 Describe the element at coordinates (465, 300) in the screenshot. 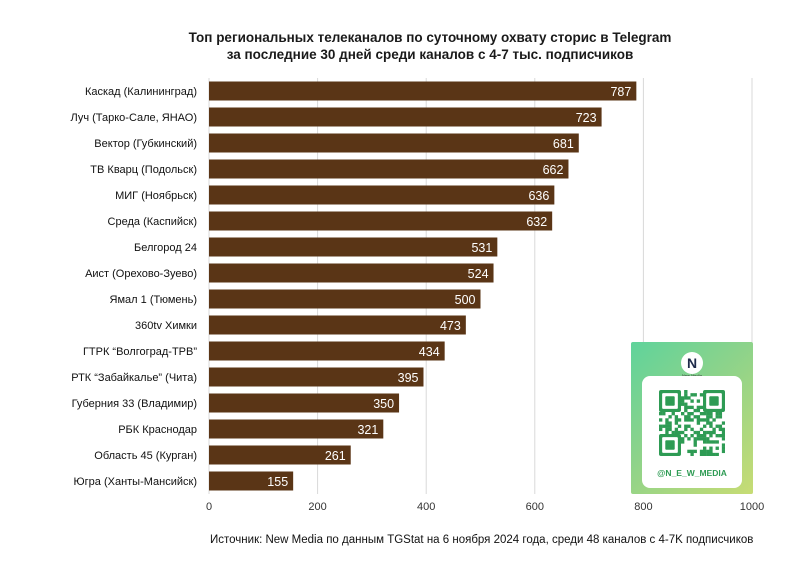

I see `data-label: 500` at that location.